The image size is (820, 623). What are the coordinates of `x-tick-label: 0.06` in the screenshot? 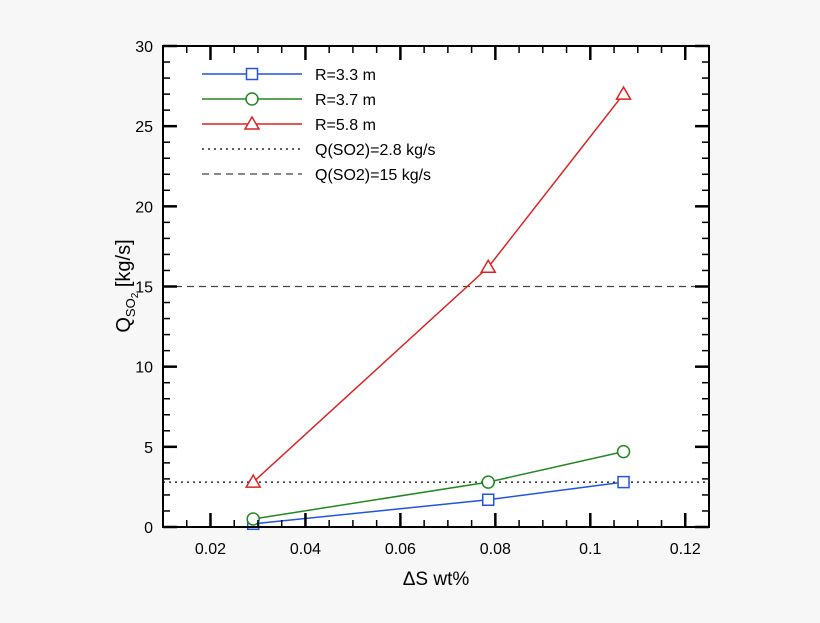 It's located at (400, 549).